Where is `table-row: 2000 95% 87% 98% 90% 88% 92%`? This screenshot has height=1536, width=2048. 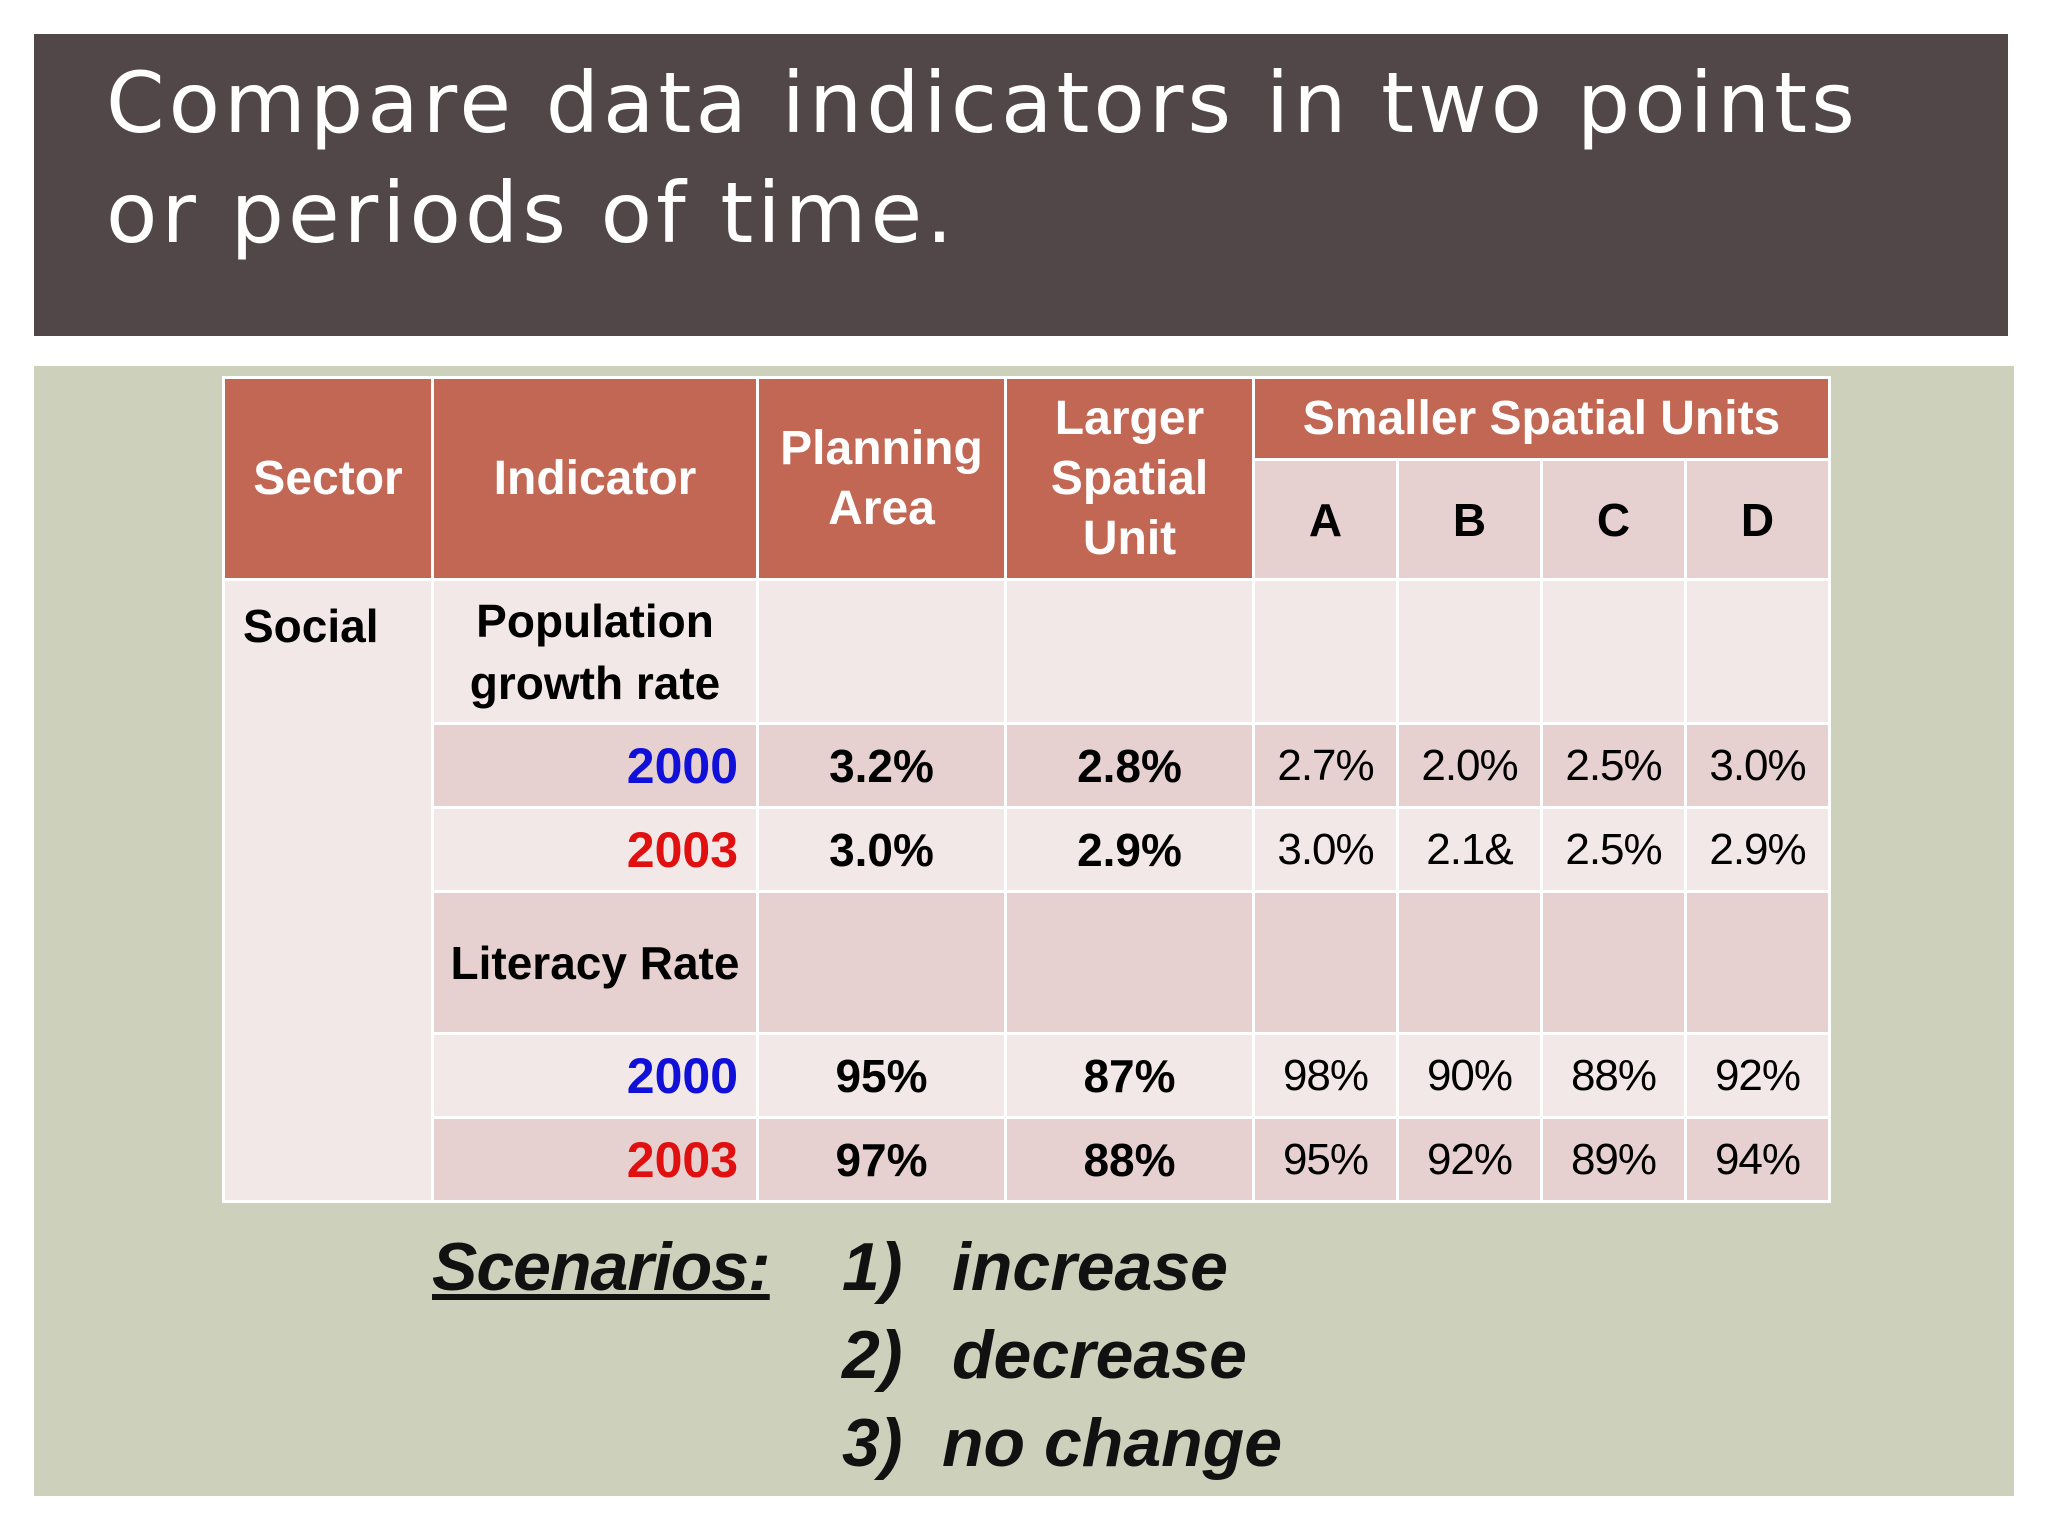
table-row: 2000 95% 87% 98% 90% 88% 92% is located at coordinates (1027, 1075).